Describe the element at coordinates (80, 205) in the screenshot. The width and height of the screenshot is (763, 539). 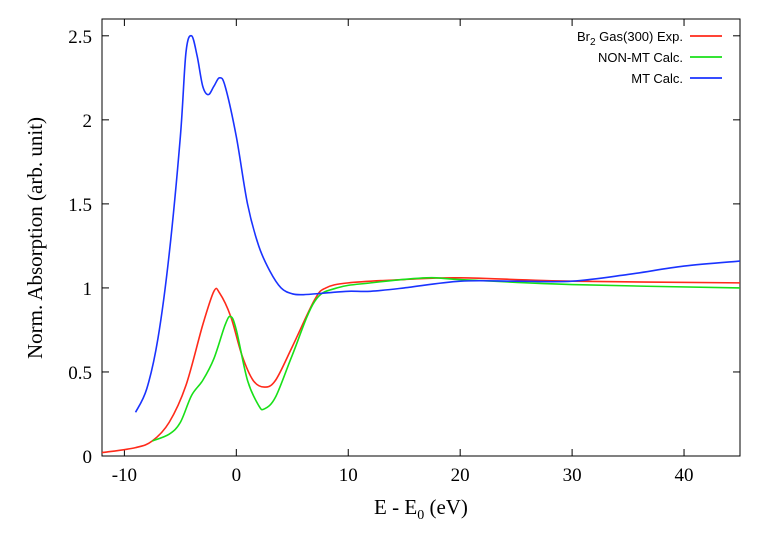
I see `y-tick-label: 1.5` at that location.